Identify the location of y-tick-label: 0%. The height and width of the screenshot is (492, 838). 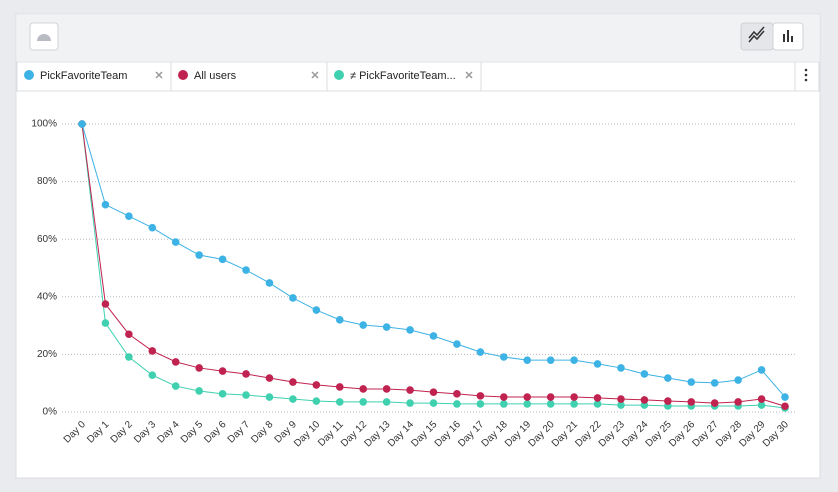
(50, 412).